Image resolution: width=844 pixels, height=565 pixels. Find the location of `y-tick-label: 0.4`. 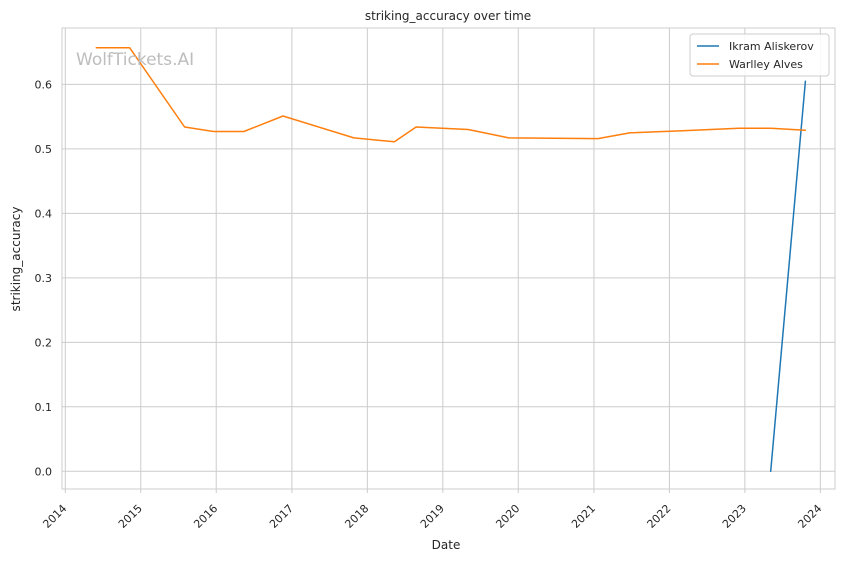

y-tick-label: 0.4 is located at coordinates (44, 213).